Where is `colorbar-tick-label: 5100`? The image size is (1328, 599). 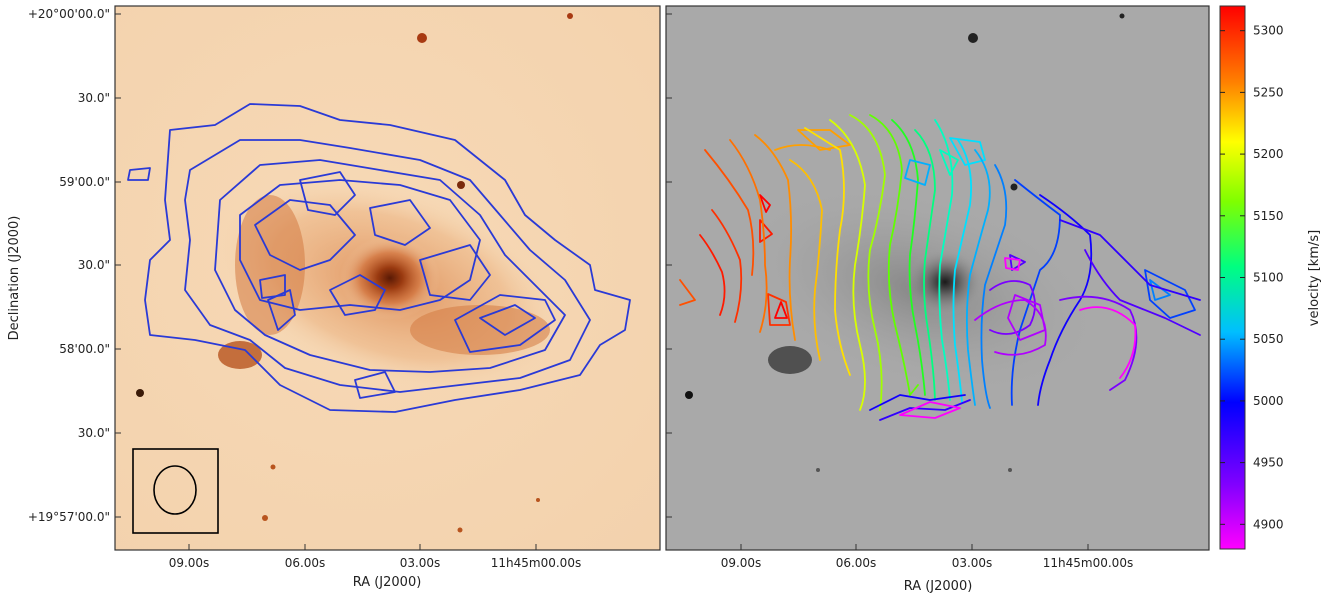 colorbar-tick-label: 5100 is located at coordinates (1268, 278).